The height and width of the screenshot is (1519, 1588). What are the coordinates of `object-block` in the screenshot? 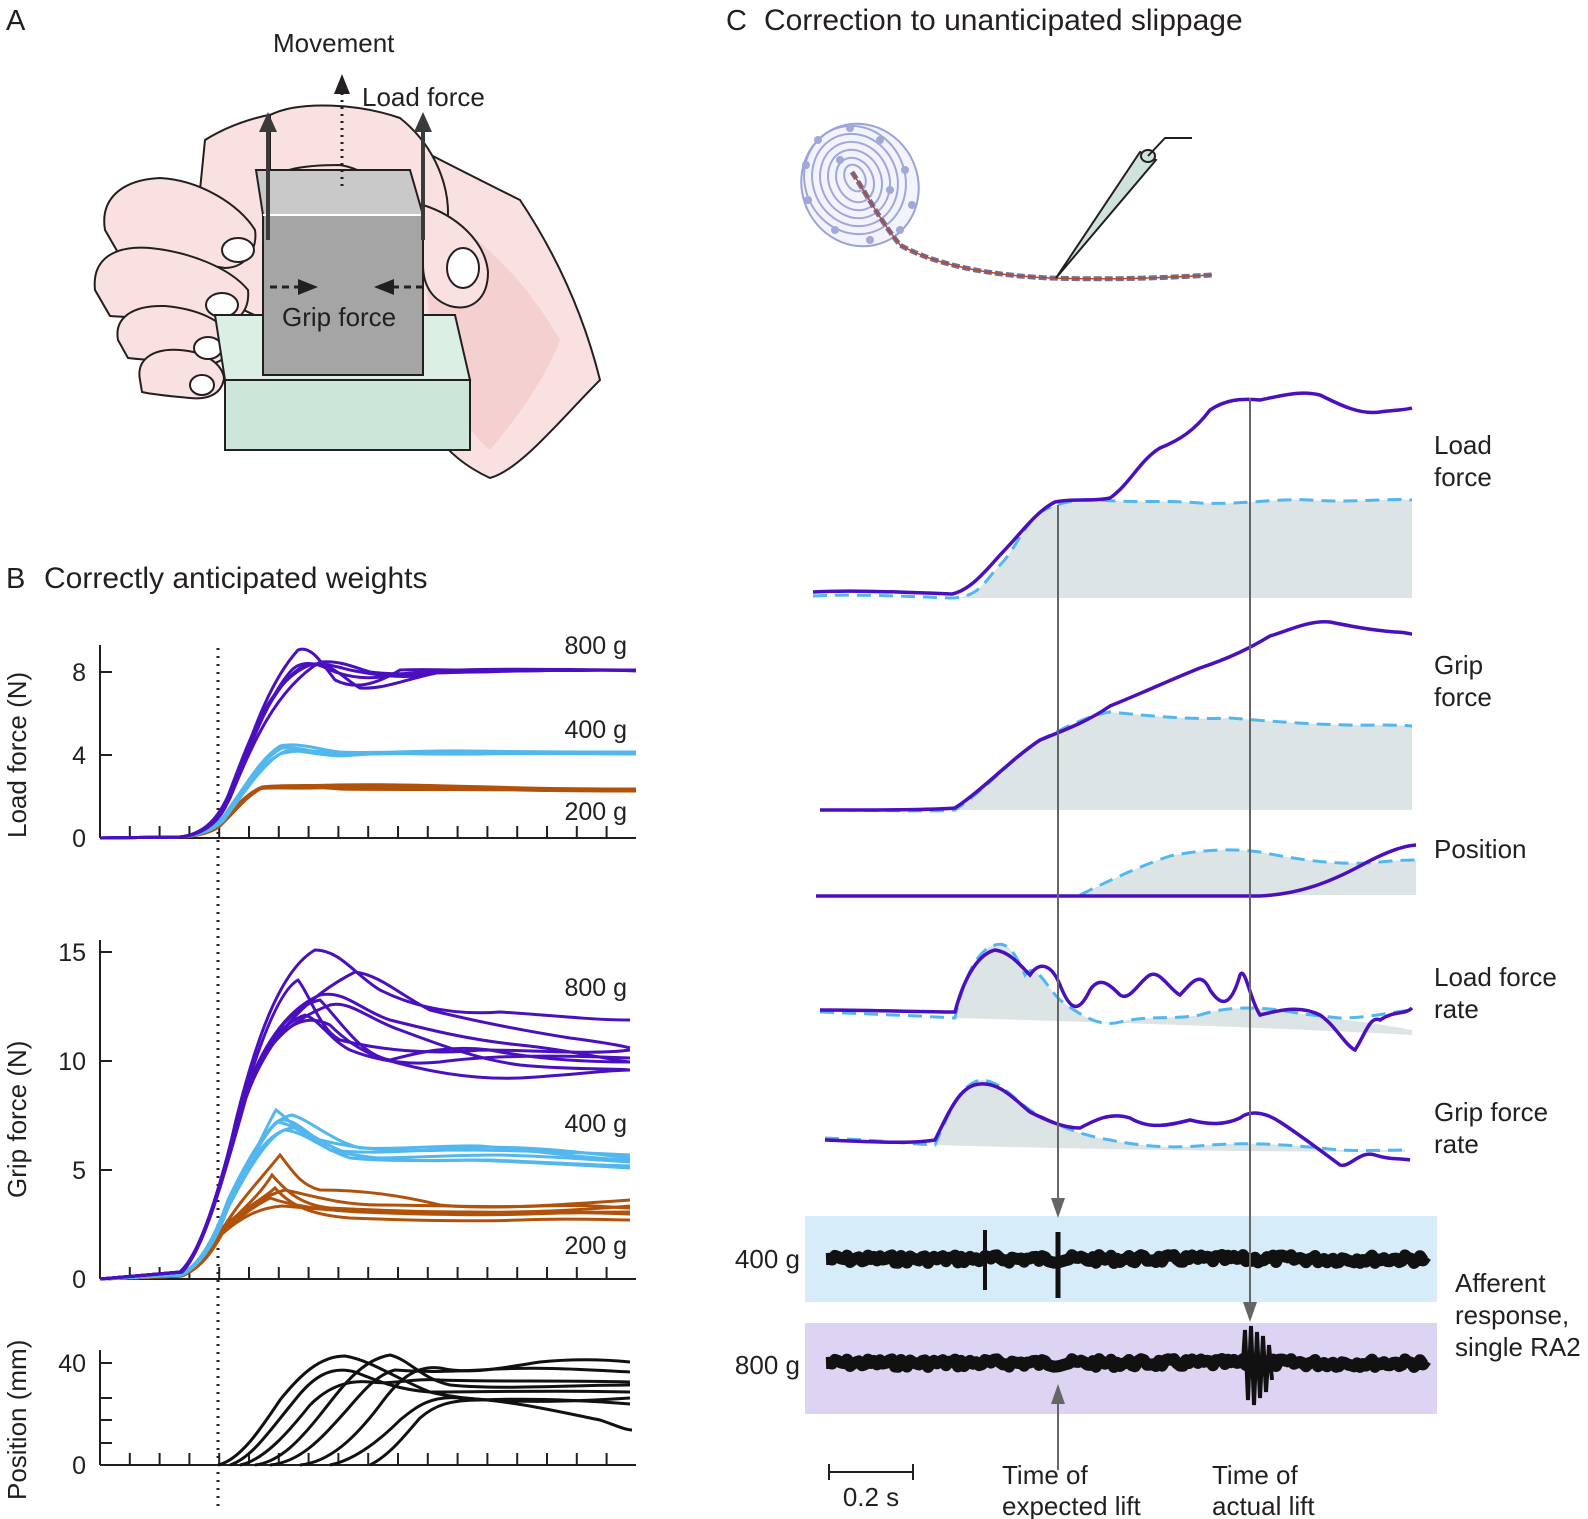 It's located at (339, 272).